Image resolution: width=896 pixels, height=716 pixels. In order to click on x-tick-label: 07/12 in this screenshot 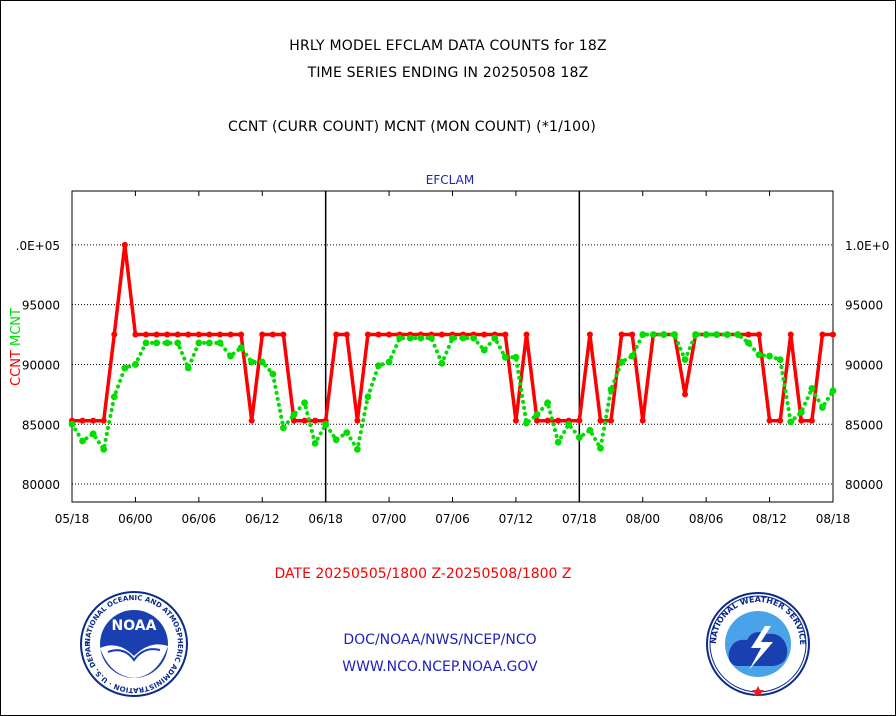, I will do `click(516, 519)`.